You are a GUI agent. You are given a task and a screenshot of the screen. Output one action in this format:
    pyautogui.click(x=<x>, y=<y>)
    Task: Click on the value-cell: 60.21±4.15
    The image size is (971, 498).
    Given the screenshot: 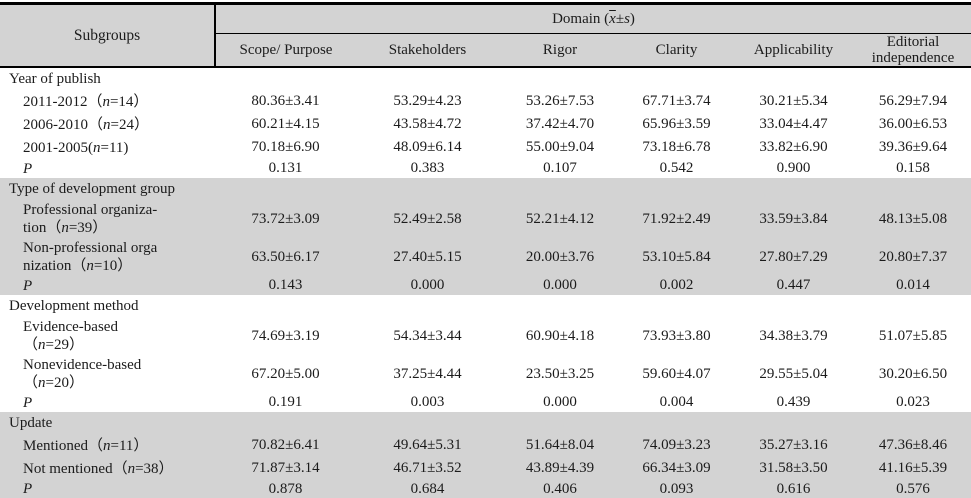 What is the action you would take?
    pyautogui.click(x=285, y=124)
    